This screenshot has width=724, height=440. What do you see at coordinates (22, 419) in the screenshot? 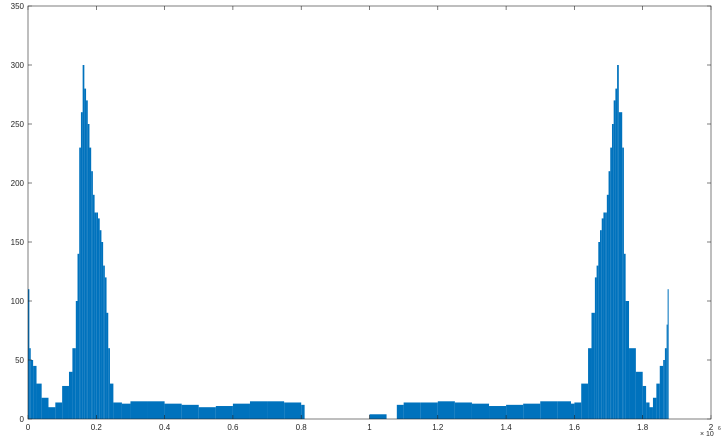
I see `y-tick-label: 0` at bounding box center [22, 419].